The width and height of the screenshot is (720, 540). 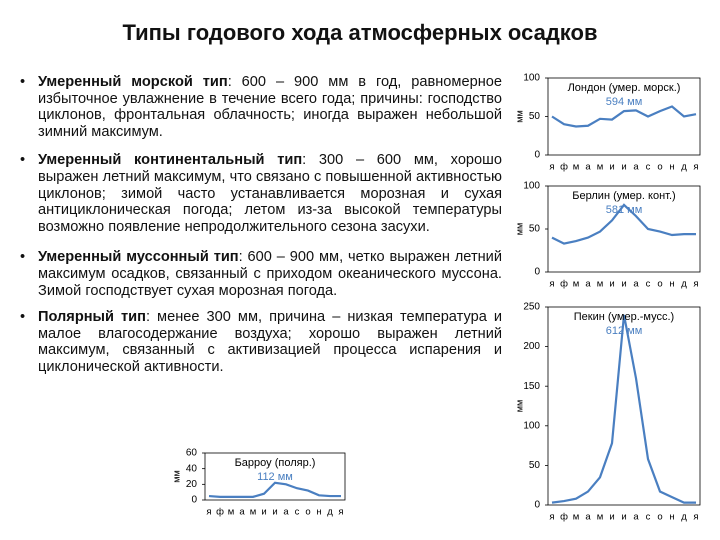 I want to click on chart-title: Барроу (поляр.), so click(x=275, y=463).